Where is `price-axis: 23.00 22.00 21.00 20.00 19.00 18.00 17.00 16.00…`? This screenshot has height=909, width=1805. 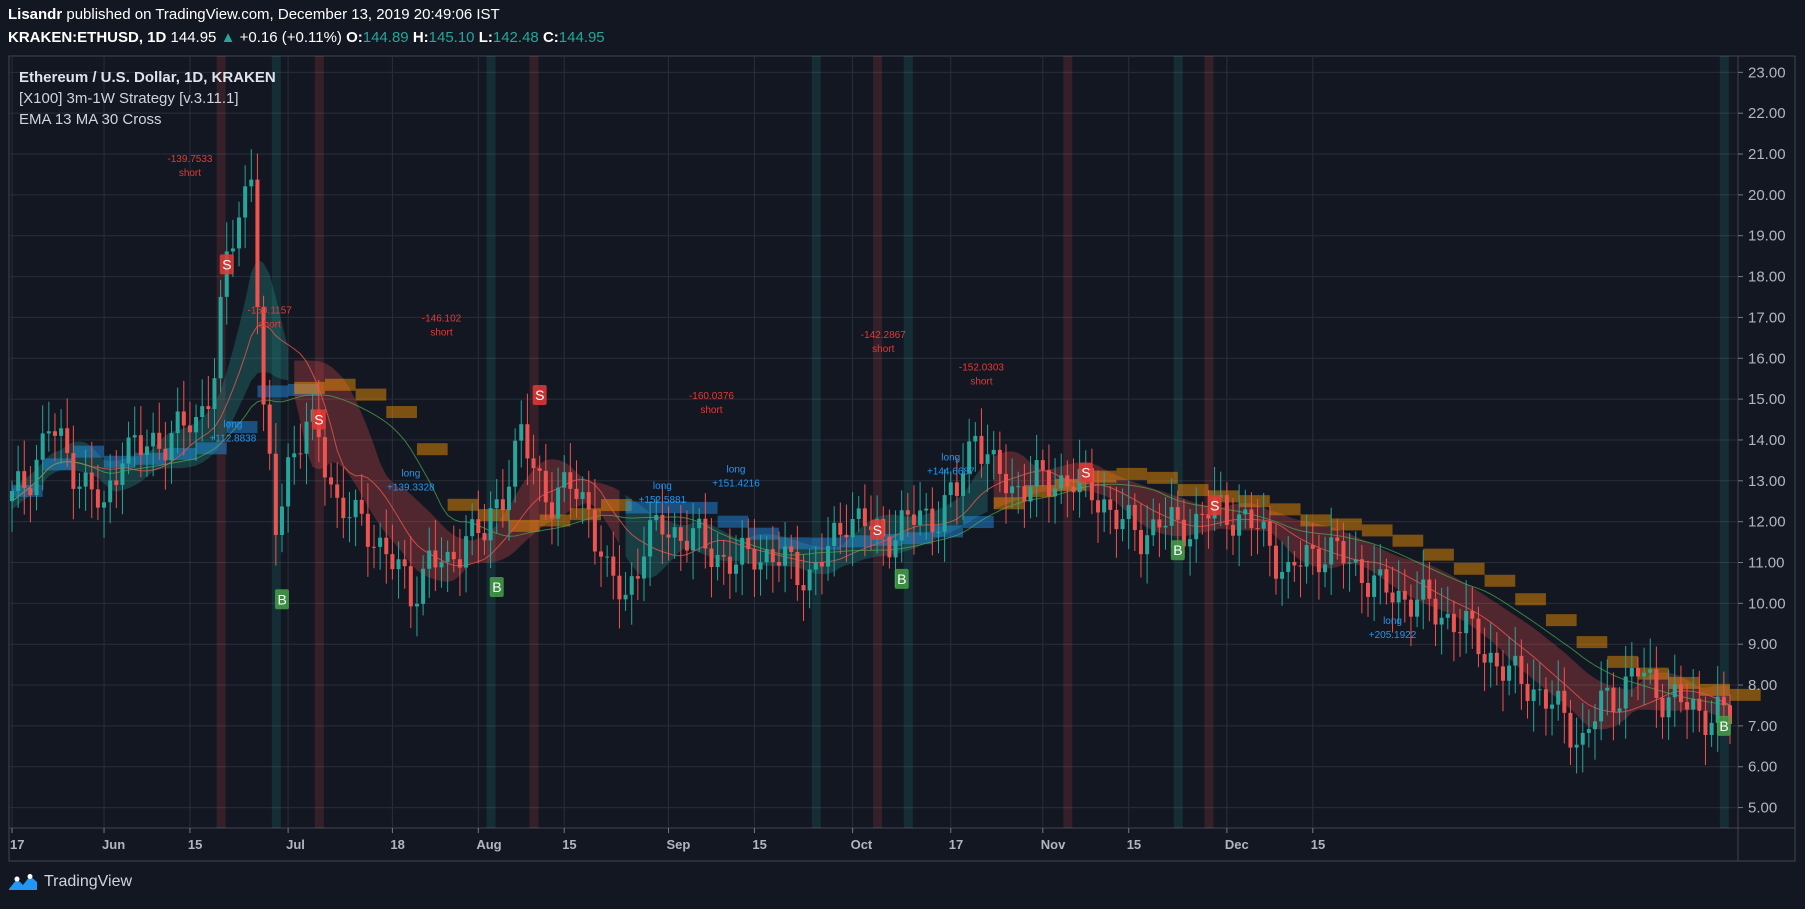 price-axis: 23.00 22.00 21.00 20.00 19.00 18.00 17.00 16.00… is located at coordinates (1762, 440).